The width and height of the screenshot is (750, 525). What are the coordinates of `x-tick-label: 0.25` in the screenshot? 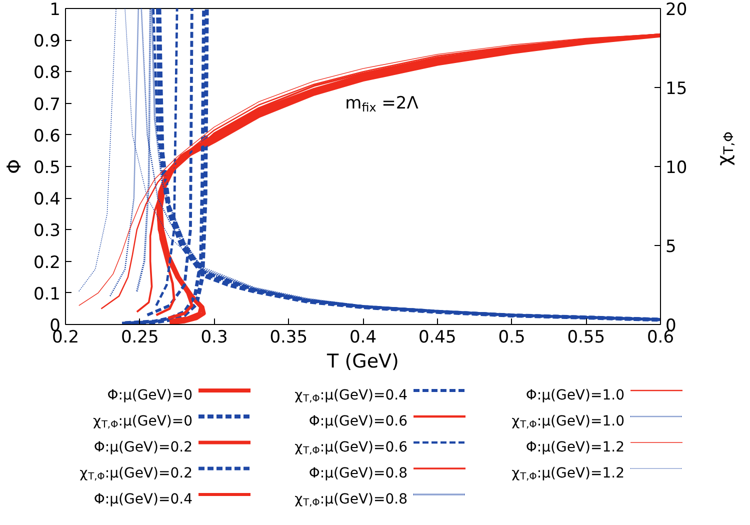 It's located at (139, 338).